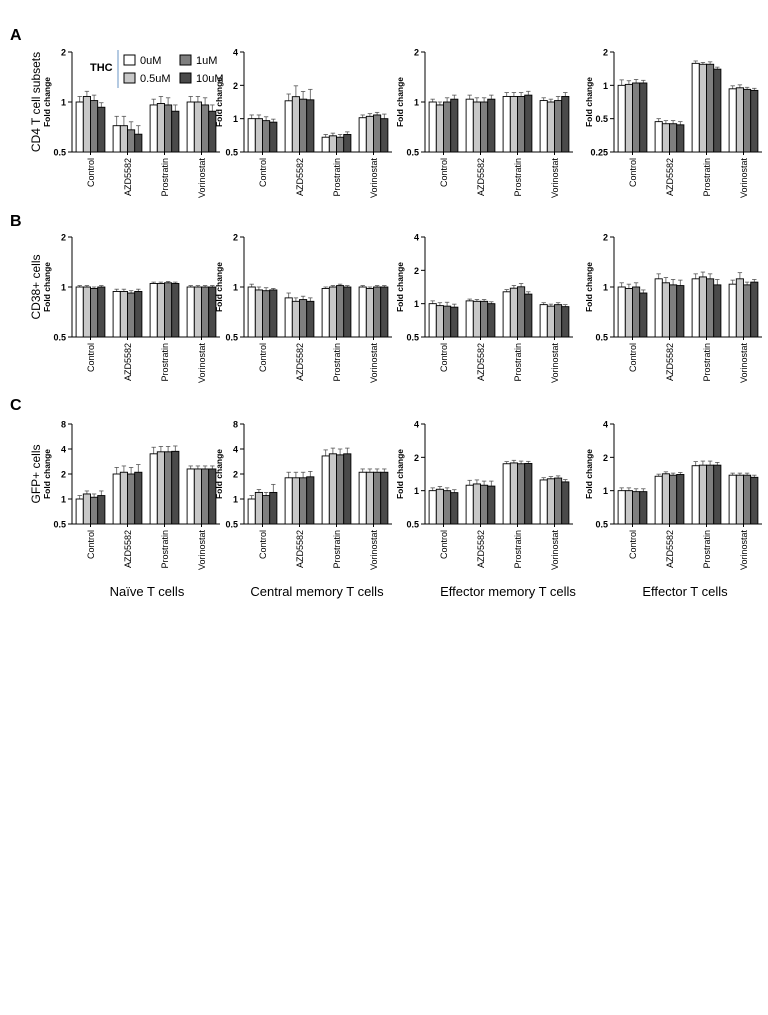 Image resolution: width=768 pixels, height=1015 pixels. I want to click on row-letter-c: C, so click(16, 405).